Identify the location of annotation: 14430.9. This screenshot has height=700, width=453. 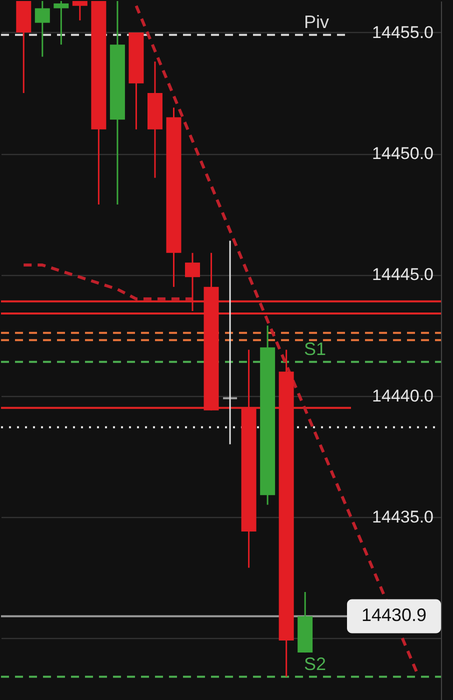
(394, 615).